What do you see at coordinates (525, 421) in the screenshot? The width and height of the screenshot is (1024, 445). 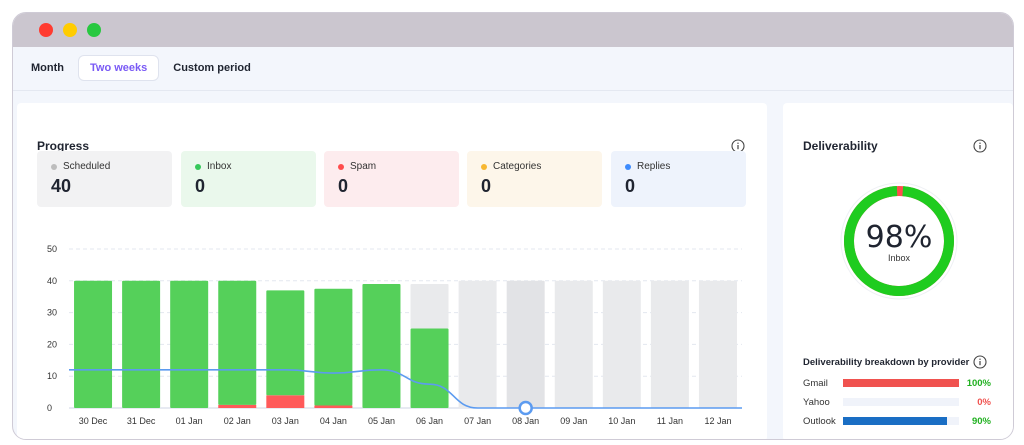 I see `x-tick-label: 08 Jan` at bounding box center [525, 421].